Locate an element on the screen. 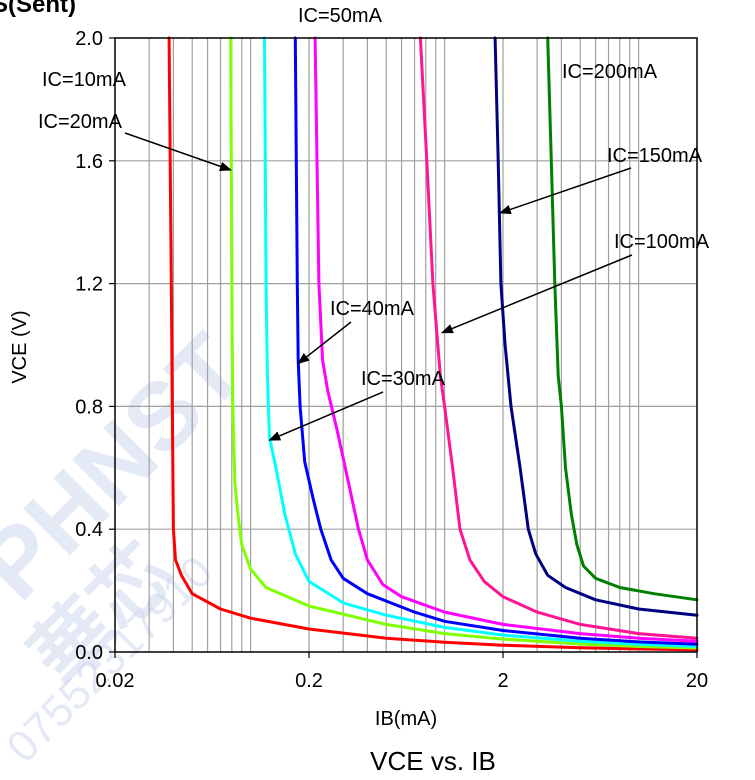 This screenshot has height=780, width=755. series-line is located at coordinates (622, 319).